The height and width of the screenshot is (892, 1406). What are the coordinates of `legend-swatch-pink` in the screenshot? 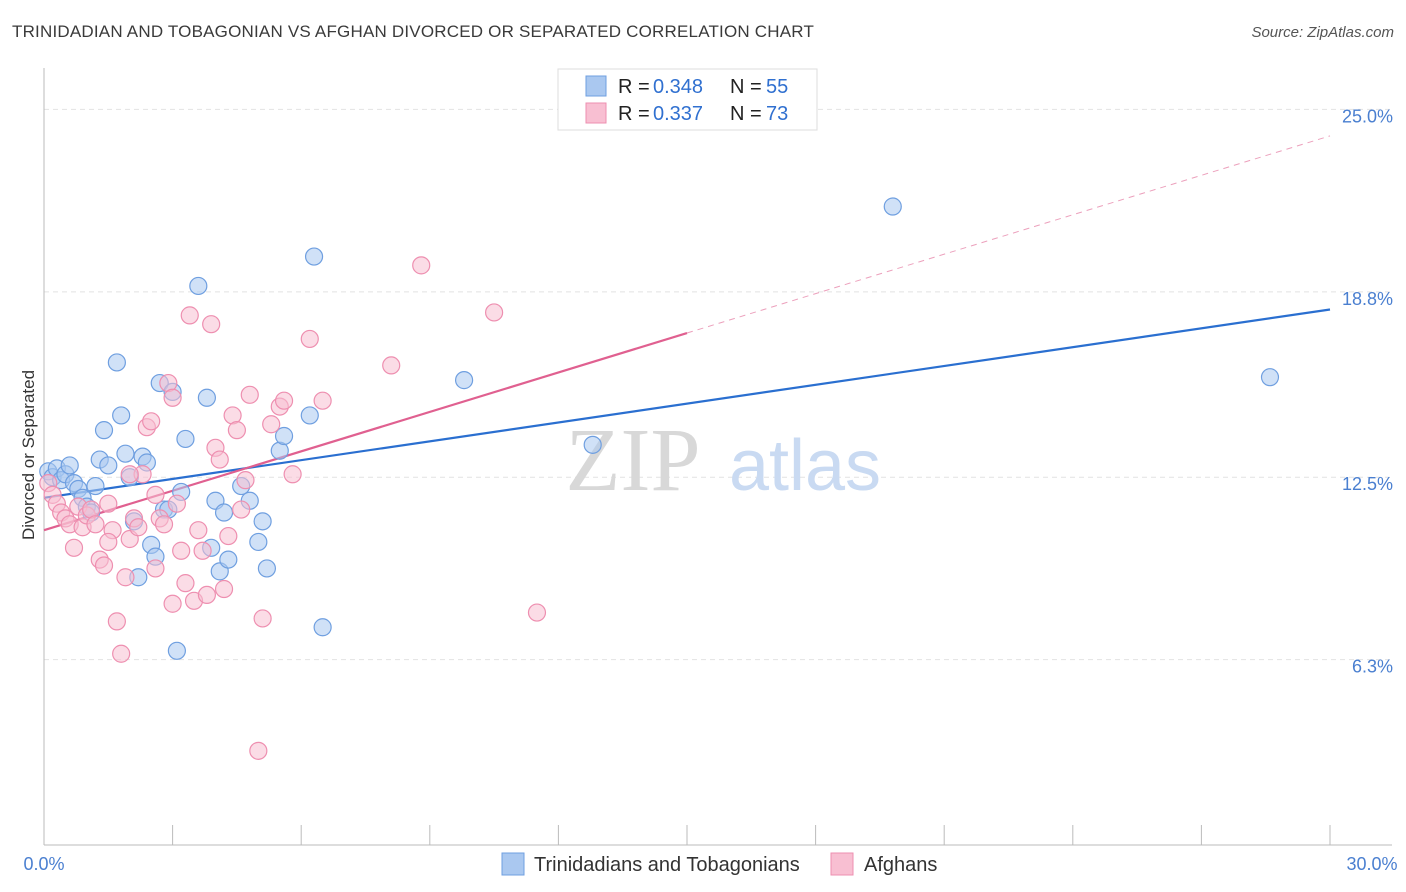 It's located at (596, 113).